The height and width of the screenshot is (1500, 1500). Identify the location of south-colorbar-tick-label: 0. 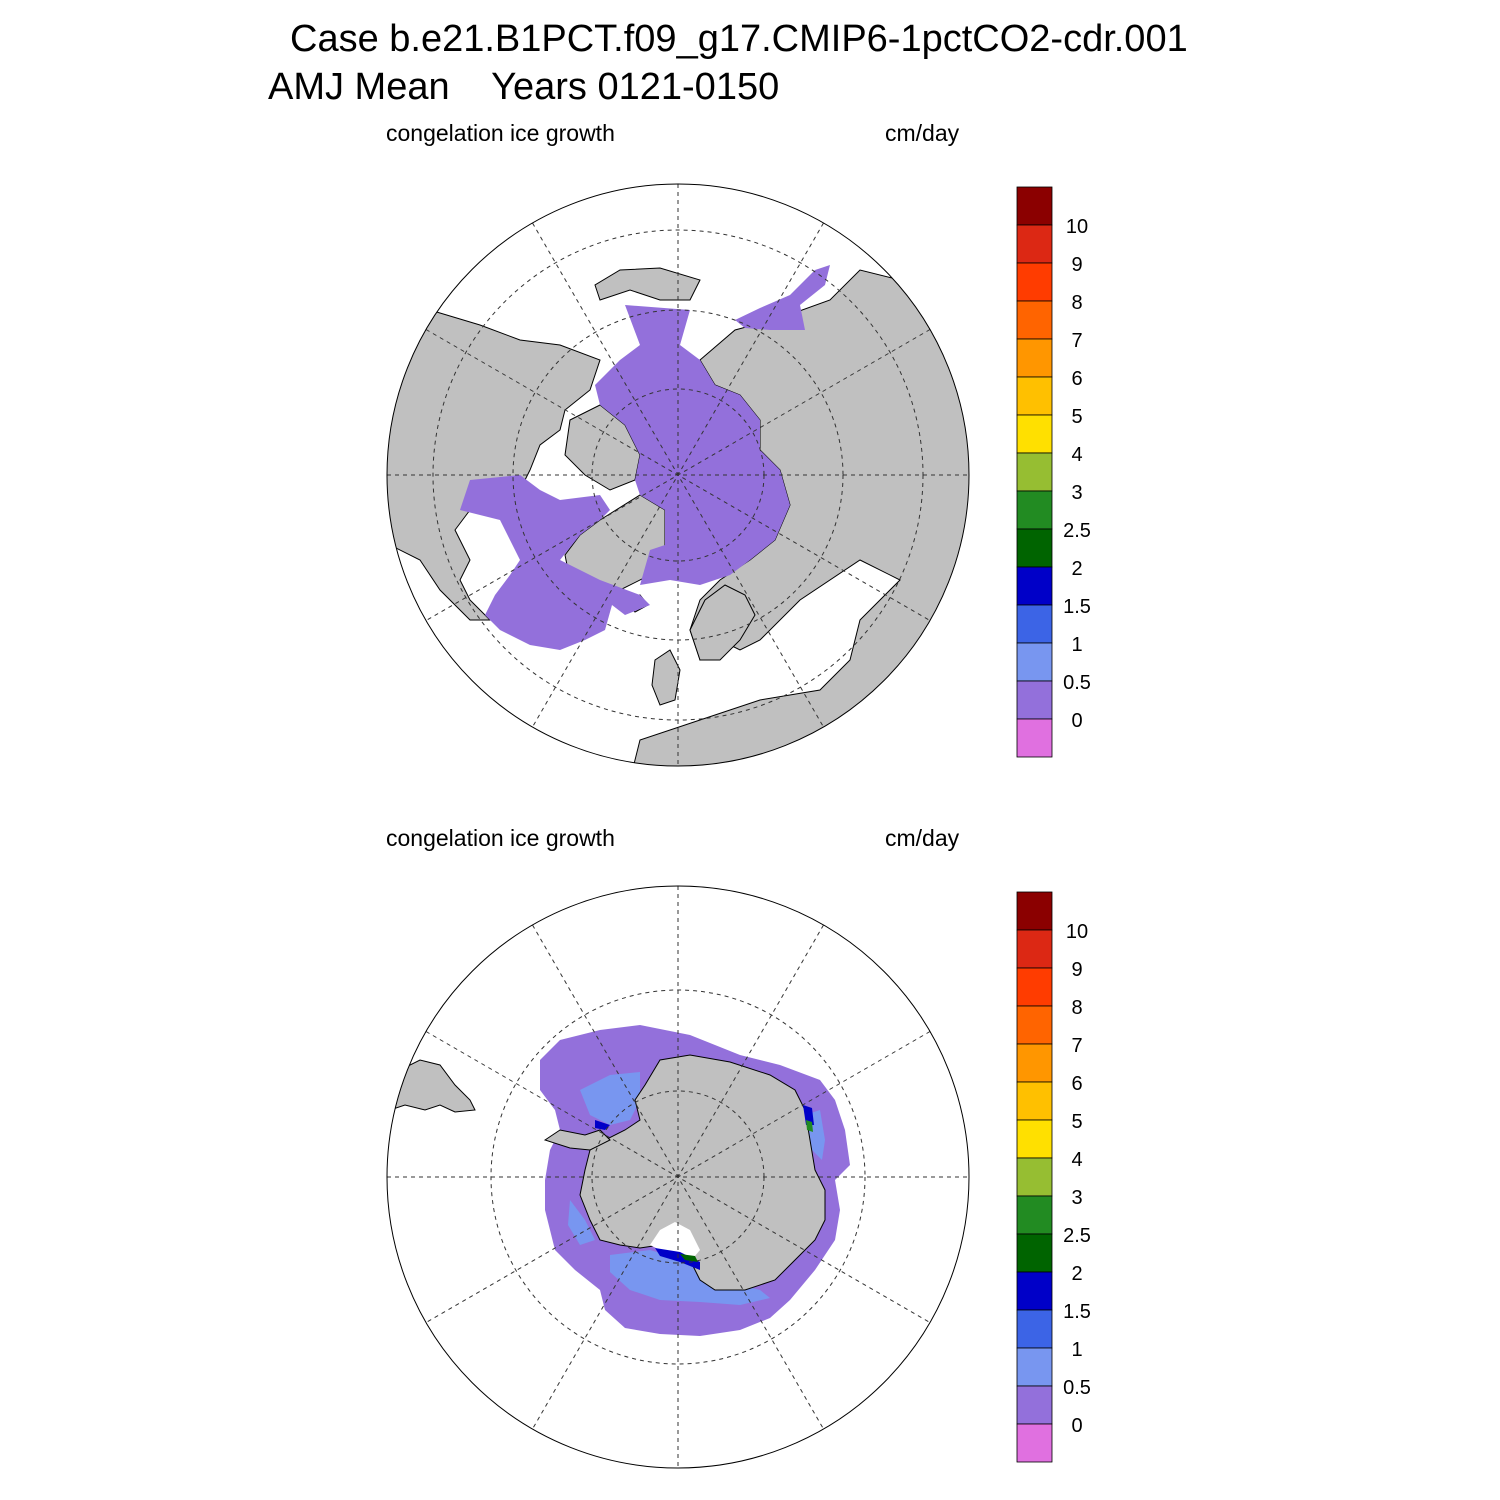
(1076, 1426).